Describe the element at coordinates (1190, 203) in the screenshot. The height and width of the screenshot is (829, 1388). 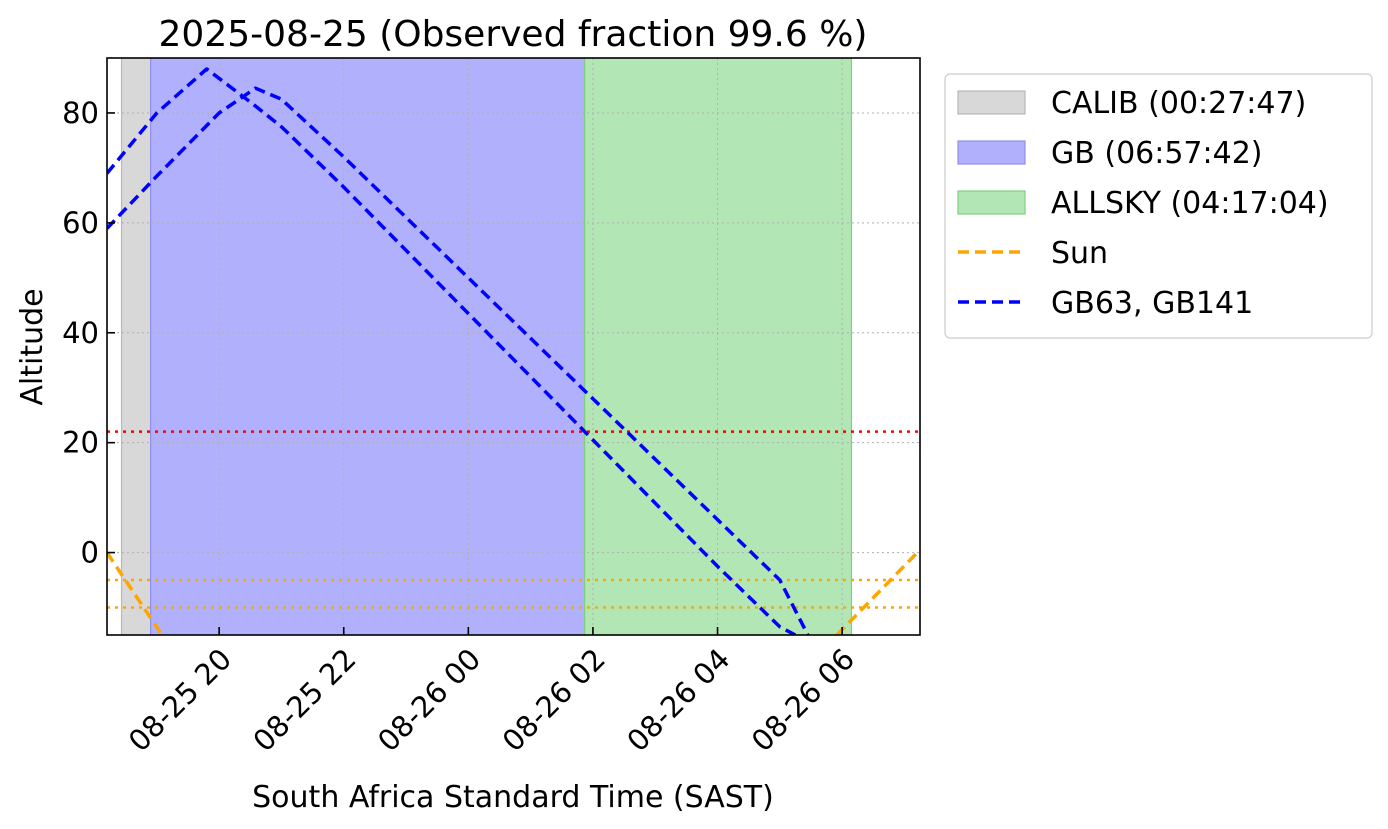
I see `legend-label: ALLSKY (04:17:04)` at that location.